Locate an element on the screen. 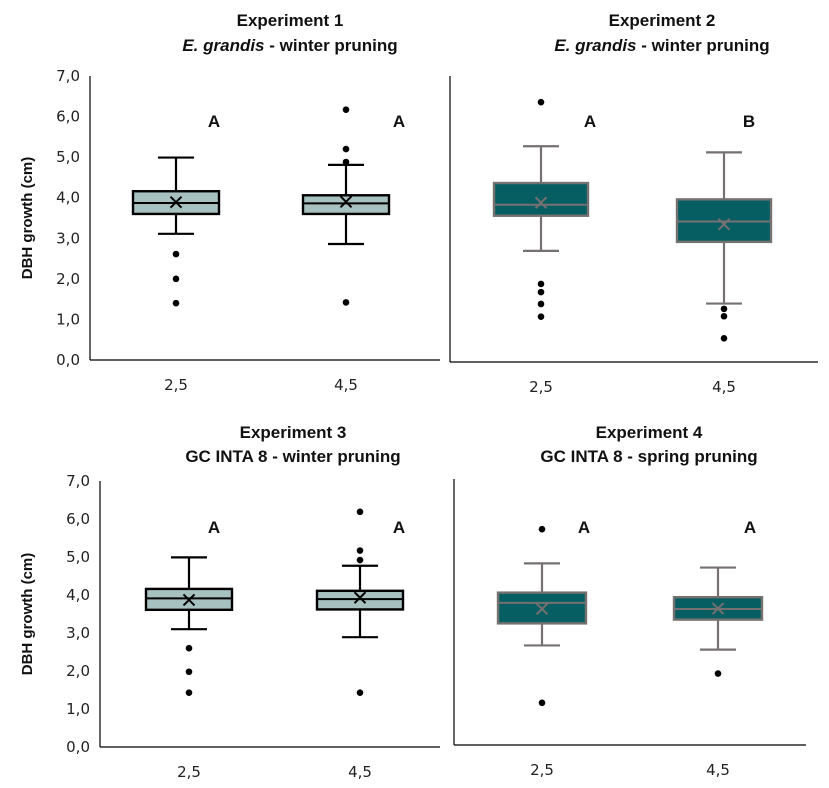 The height and width of the screenshot is (788, 829). panel-subtitle: GC INTA 8 - spring pruning is located at coordinates (648, 456).